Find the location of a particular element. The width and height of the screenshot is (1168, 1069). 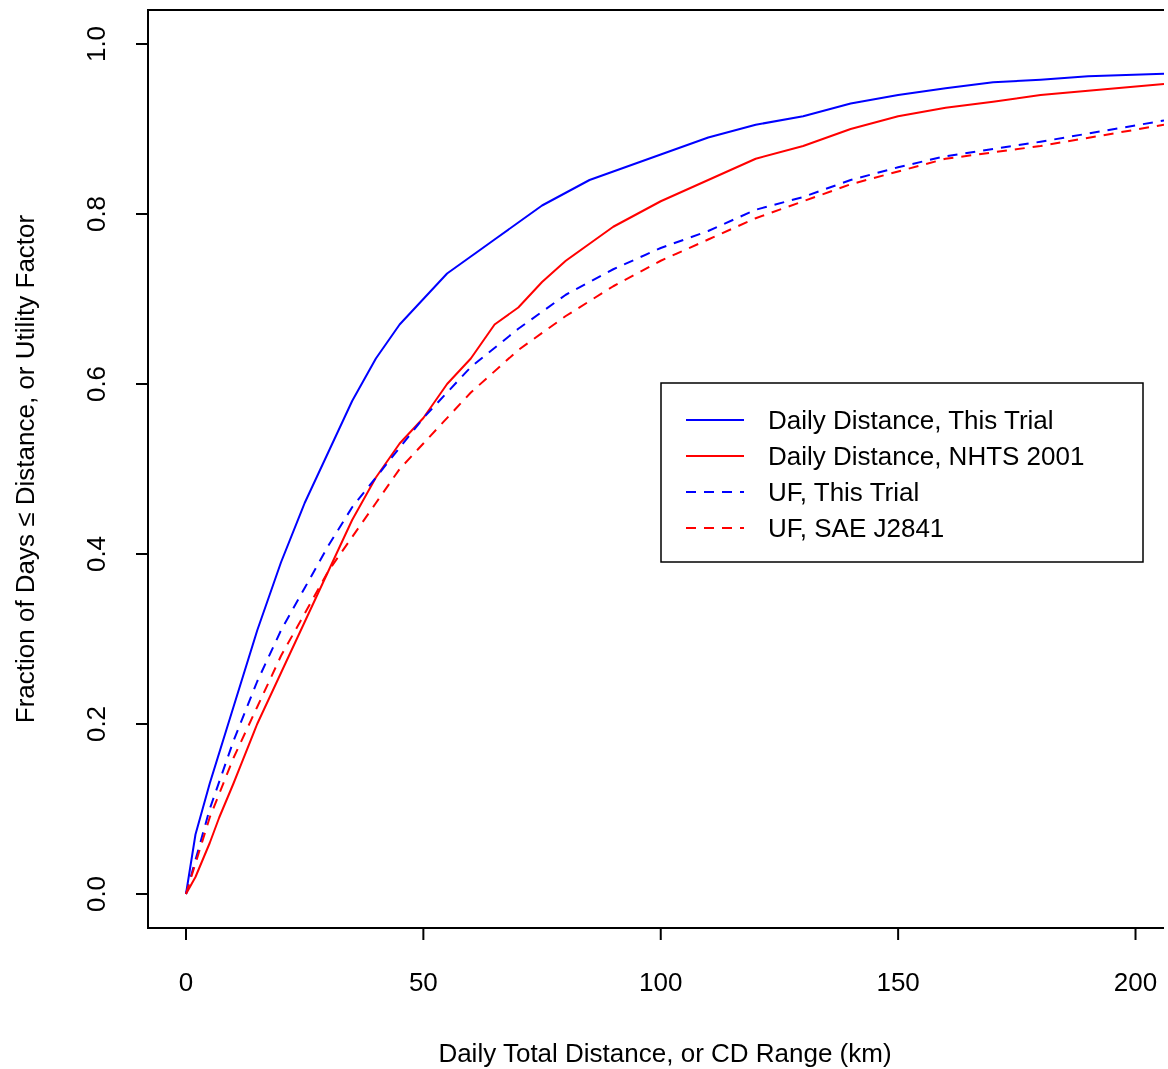

y-tick-label: 0.8 is located at coordinates (96, 214).